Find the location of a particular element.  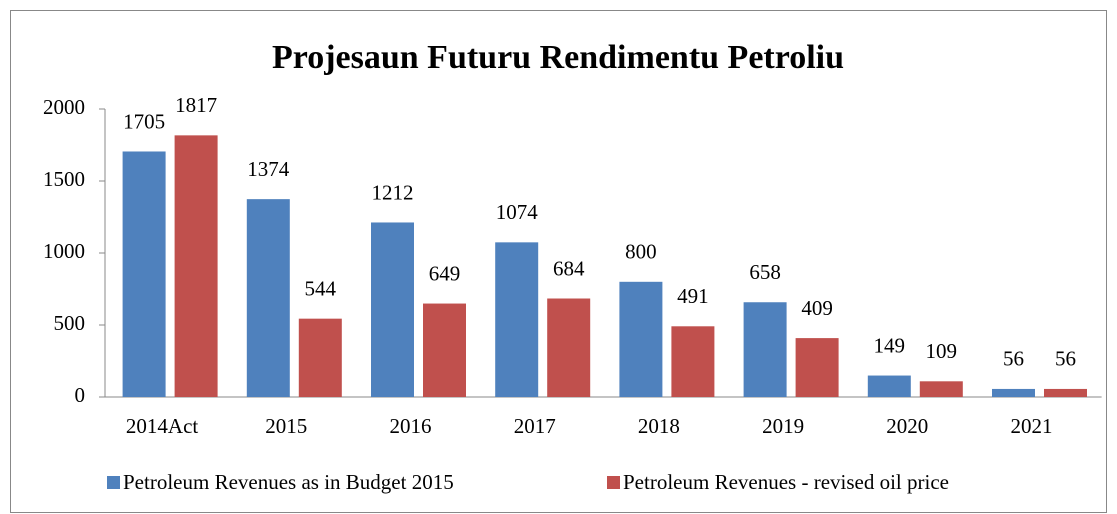

data-label: 649 is located at coordinates (445, 273).